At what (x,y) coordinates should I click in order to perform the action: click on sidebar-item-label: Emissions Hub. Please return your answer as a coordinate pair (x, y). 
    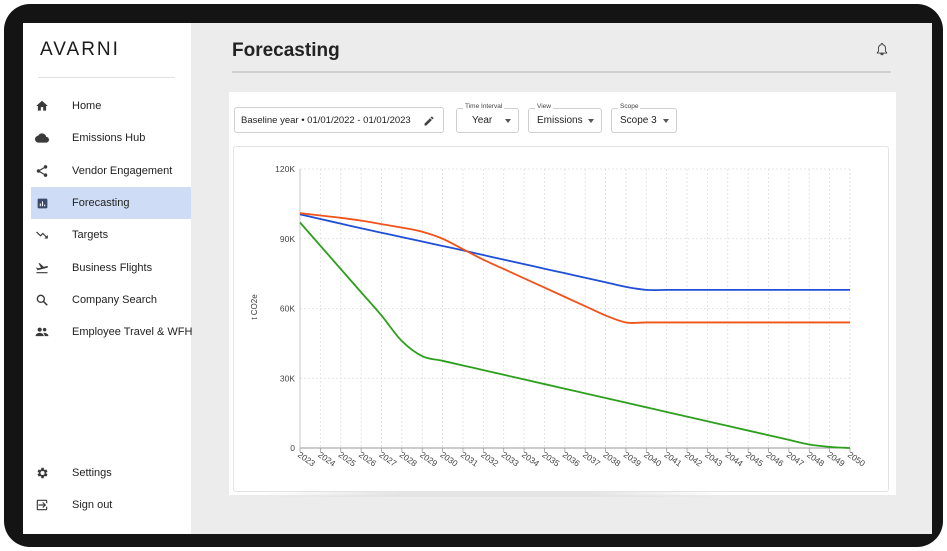
    Looking at the image, I should click on (109, 138).